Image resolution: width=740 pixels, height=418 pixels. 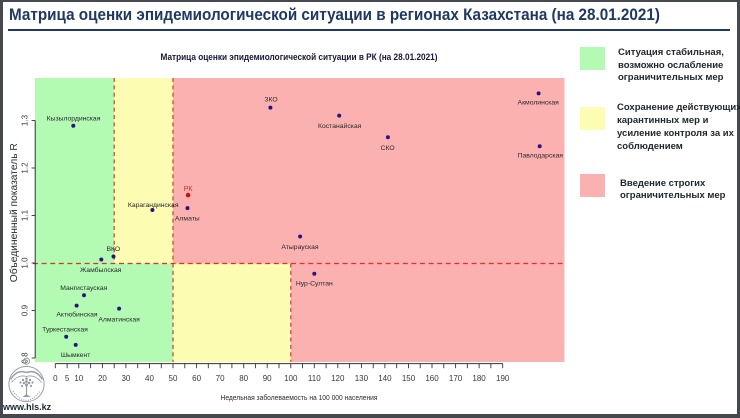 I want to click on svg-text: Кызылординская, so click(x=74, y=118).